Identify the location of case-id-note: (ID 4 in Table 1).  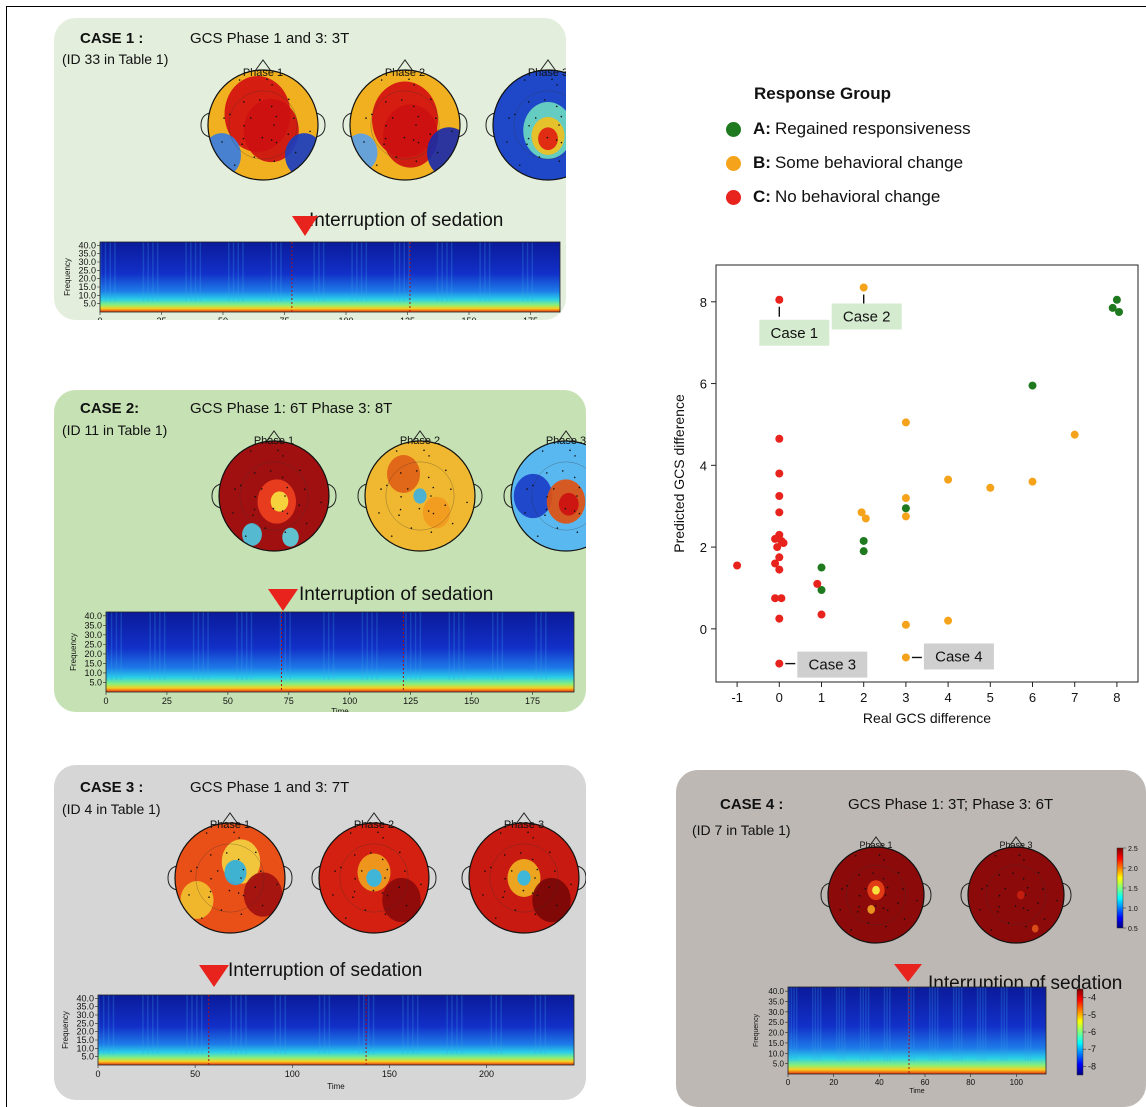
(111, 809).